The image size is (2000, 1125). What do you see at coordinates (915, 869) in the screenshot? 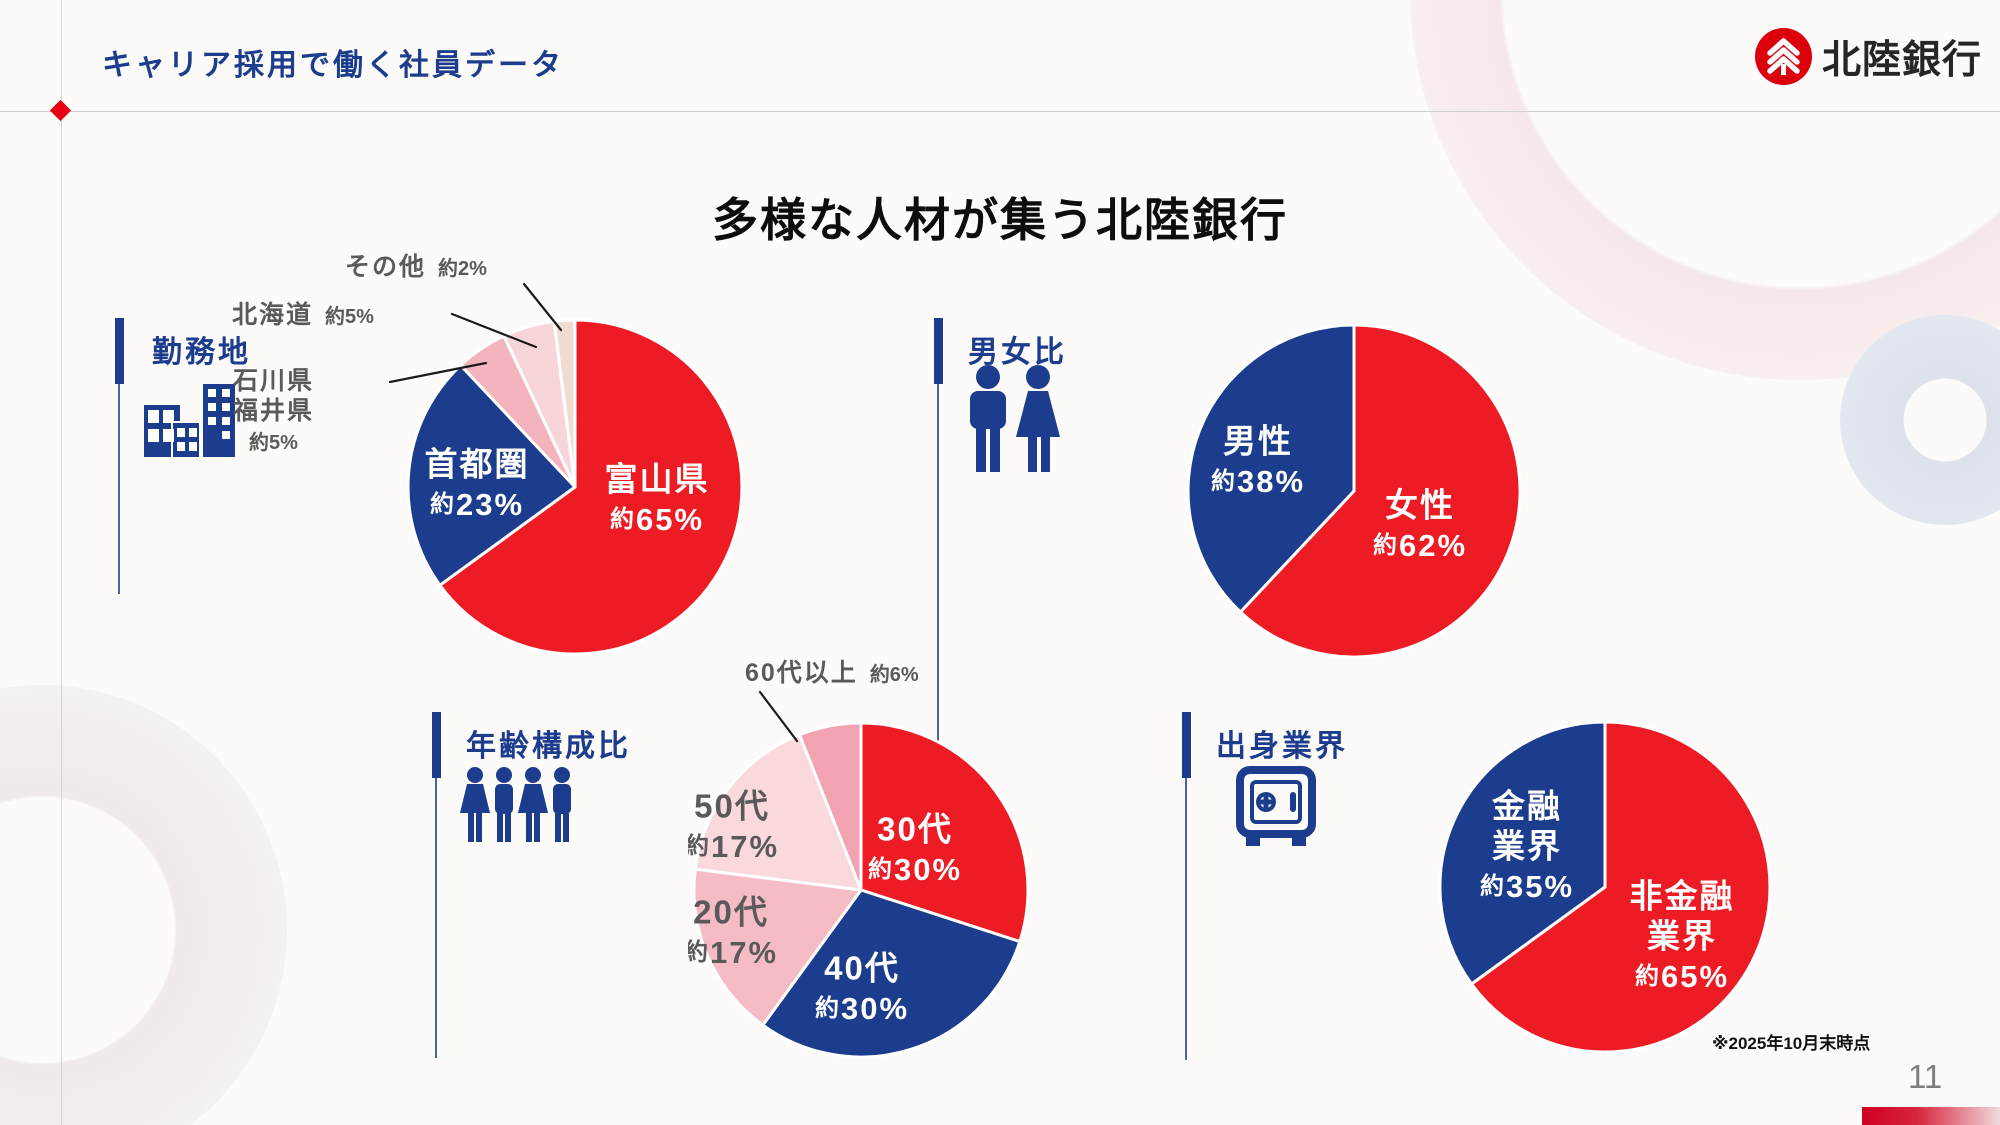
I see `pie-label-age-0-1: 約30%` at bounding box center [915, 869].